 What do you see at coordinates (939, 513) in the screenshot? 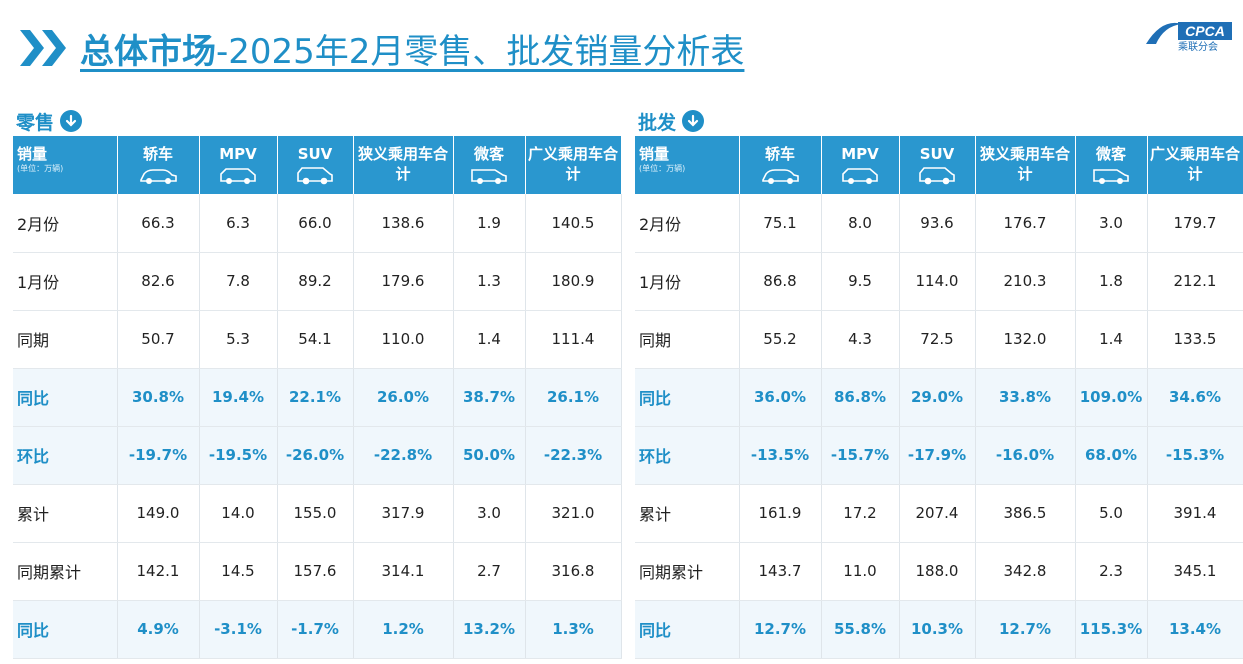
I see `table-row: 累计 161.9 17.2 207.4 386.5 5.0 391.4` at bounding box center [939, 513].